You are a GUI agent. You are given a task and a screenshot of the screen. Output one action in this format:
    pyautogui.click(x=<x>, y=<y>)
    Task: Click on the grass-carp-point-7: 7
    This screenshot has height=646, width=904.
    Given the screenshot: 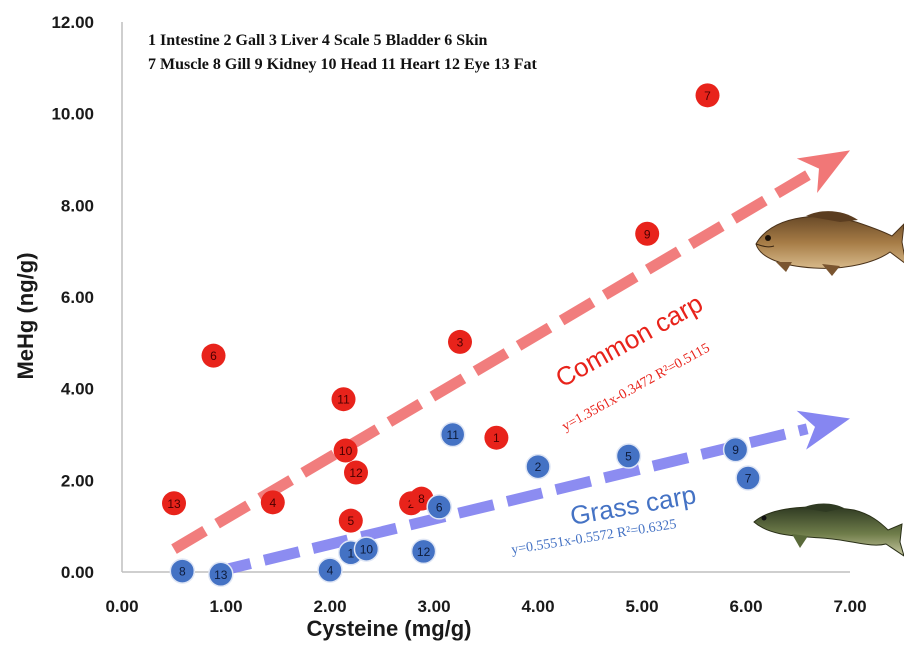 What is the action you would take?
    pyautogui.click(x=748, y=478)
    